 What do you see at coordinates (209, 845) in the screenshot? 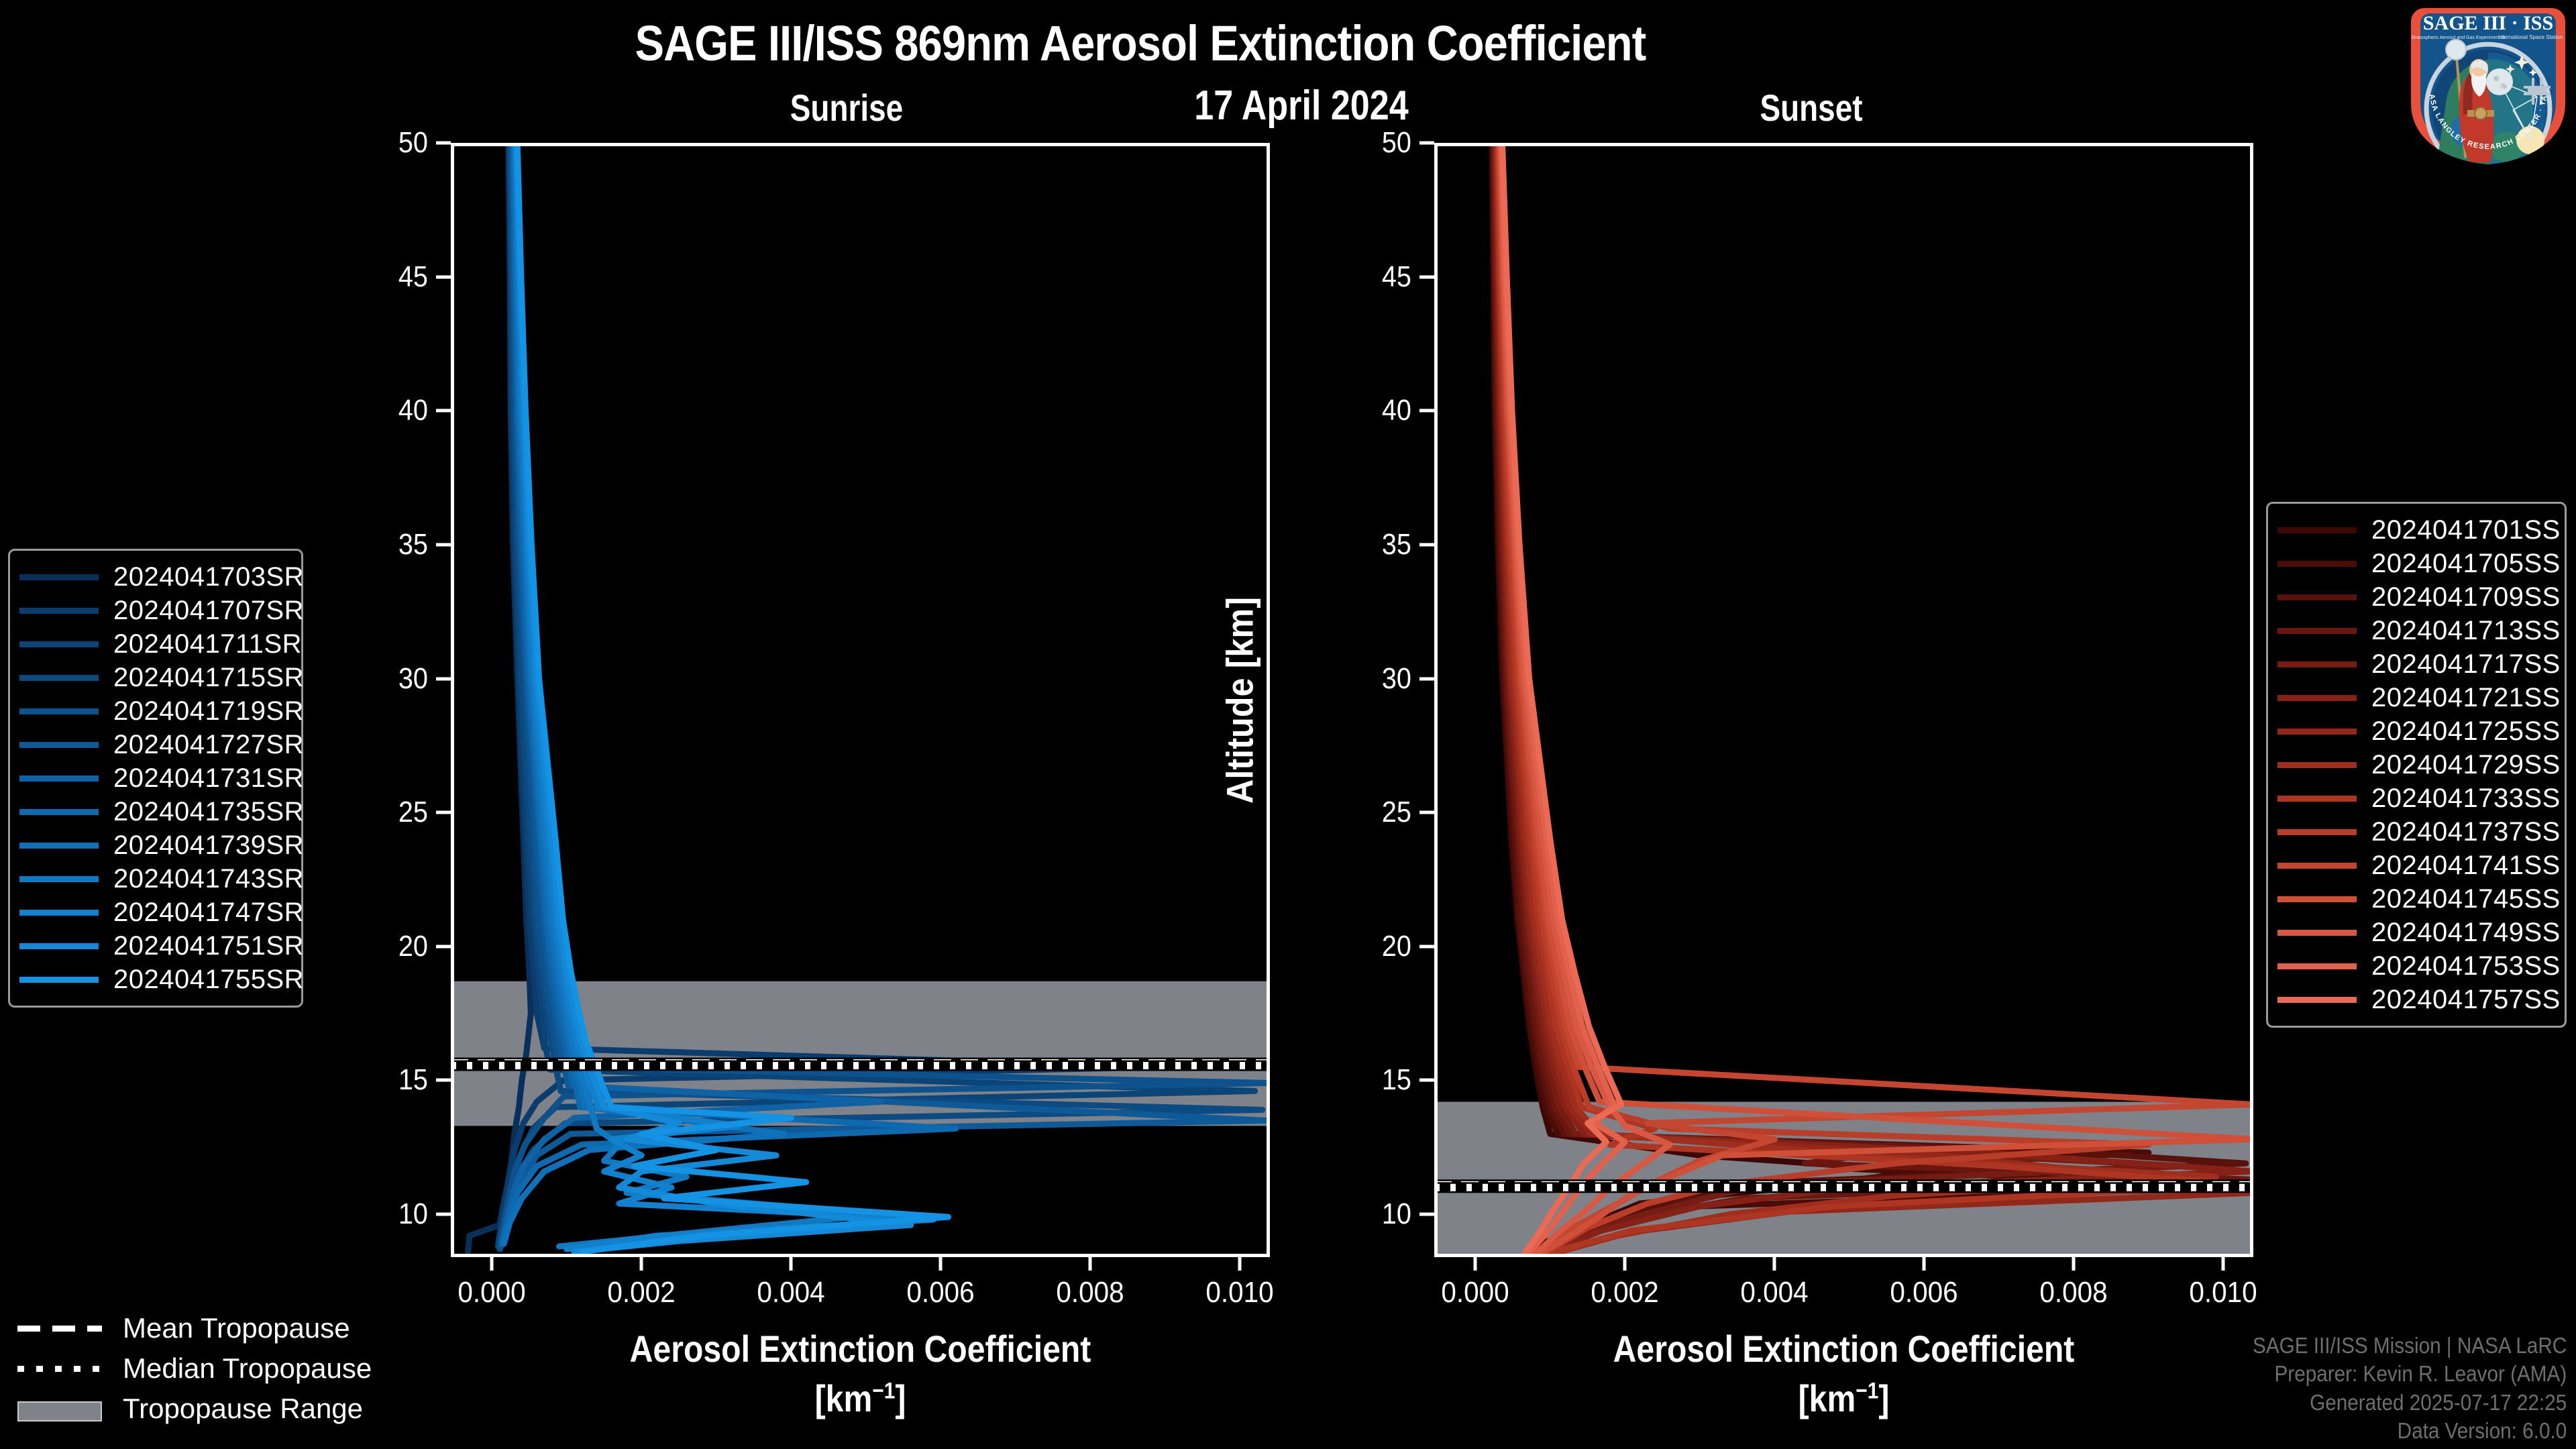
I see `legend-event-label: 2024041739SR` at bounding box center [209, 845].